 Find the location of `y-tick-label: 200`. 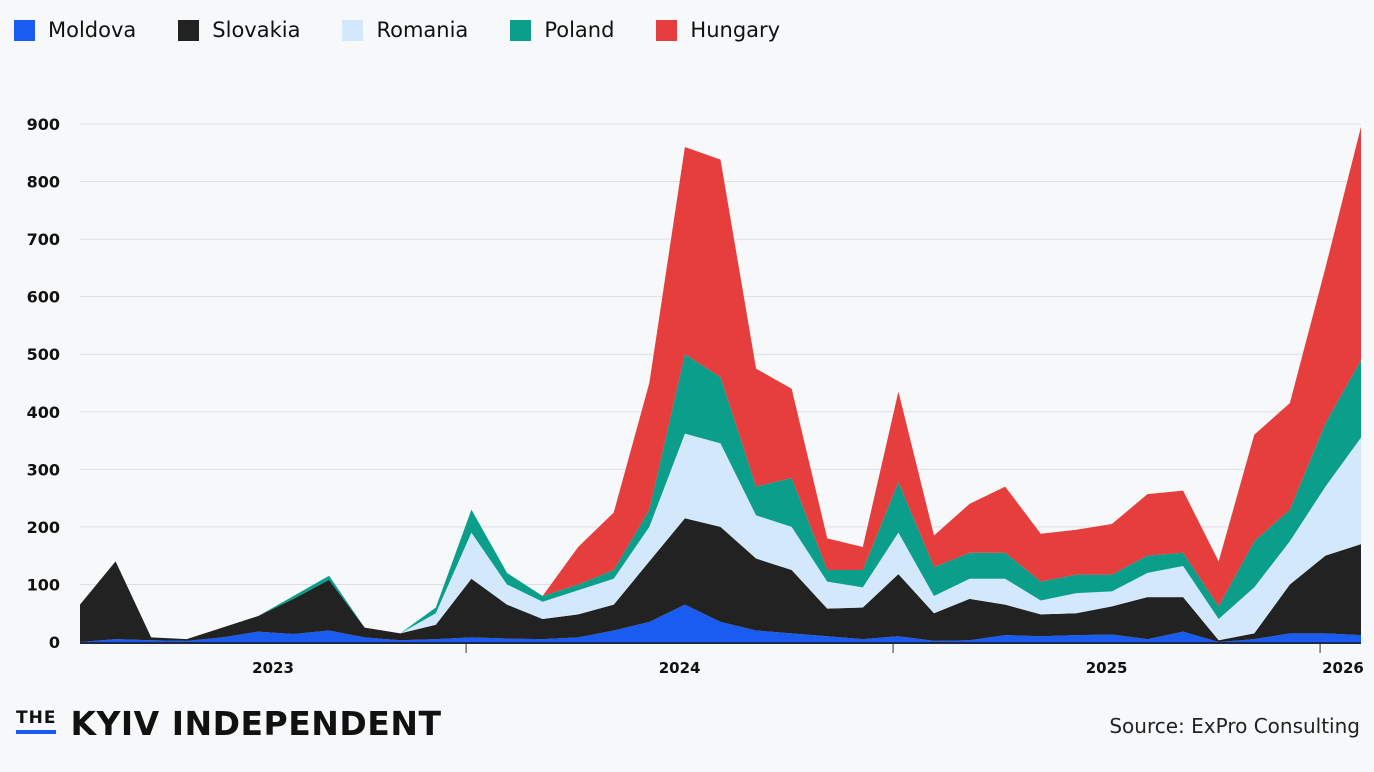

y-tick-label: 200 is located at coordinates (43, 527).